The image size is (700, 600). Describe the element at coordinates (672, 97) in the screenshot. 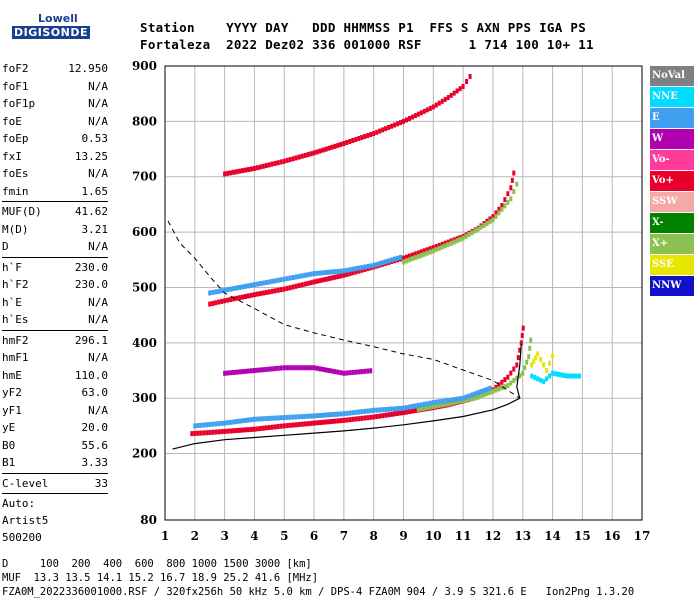

I see `legend-item-nne: NNE` at that location.